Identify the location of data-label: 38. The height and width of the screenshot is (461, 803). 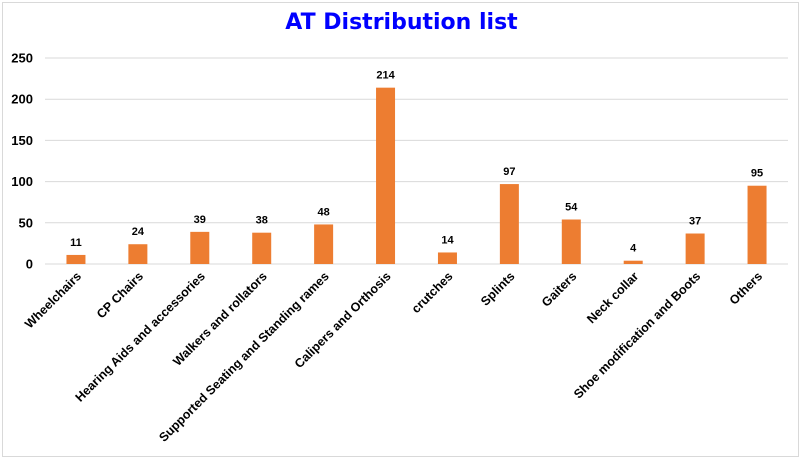
(262, 221).